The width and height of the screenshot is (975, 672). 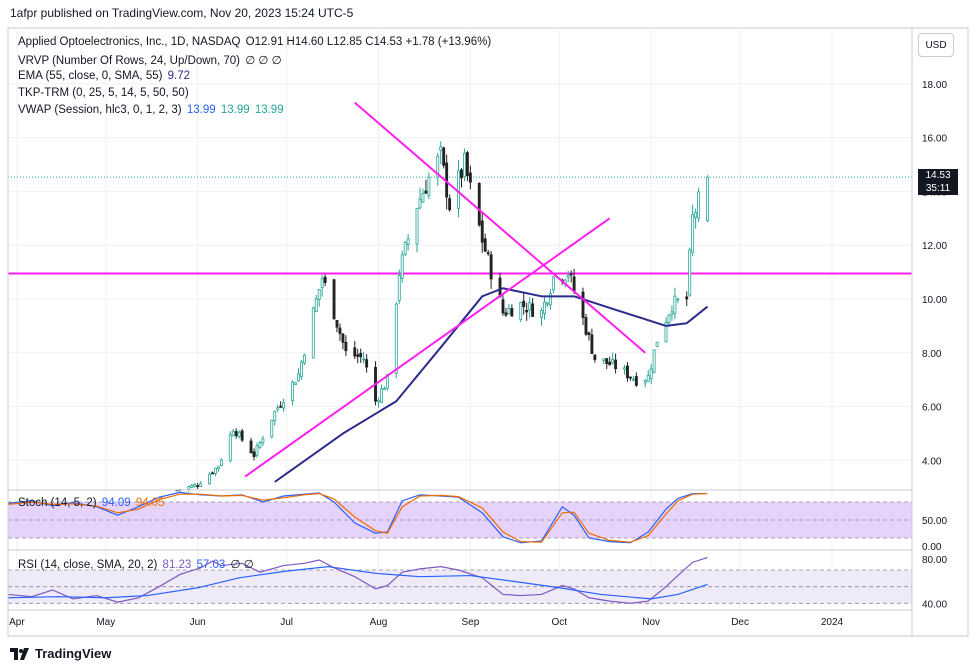 What do you see at coordinates (934, 604) in the screenshot?
I see `rsi-tick-1: 40.00` at bounding box center [934, 604].